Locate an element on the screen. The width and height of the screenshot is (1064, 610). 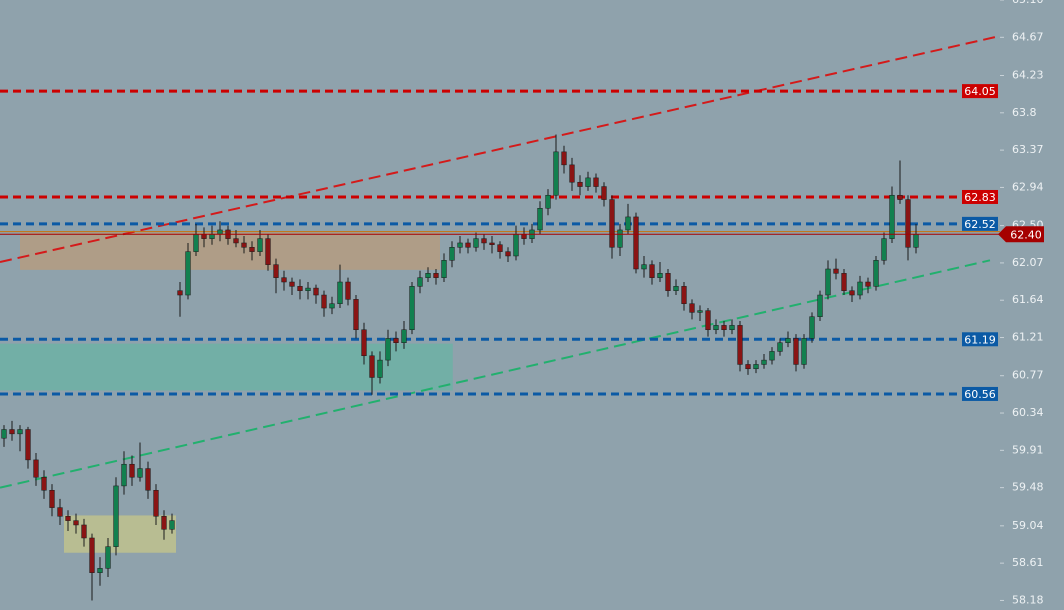
y-tick-label: 59.91 is located at coordinates (1028, 449).